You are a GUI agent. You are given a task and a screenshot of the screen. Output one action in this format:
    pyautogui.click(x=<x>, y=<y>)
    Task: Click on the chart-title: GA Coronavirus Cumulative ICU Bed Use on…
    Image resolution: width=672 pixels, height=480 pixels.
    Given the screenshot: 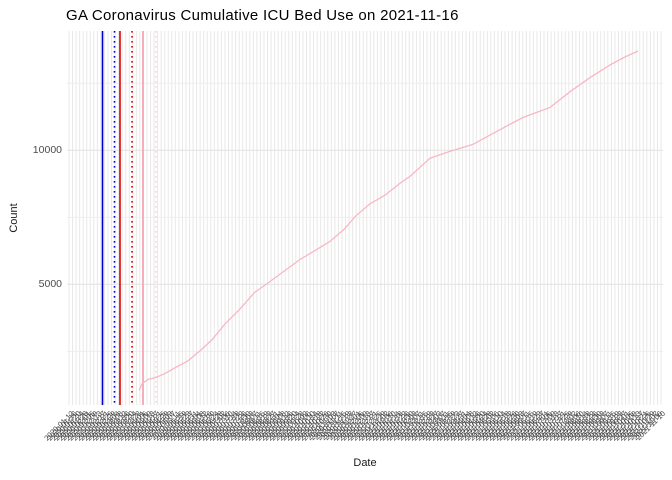 What is the action you would take?
    pyautogui.click(x=262, y=15)
    